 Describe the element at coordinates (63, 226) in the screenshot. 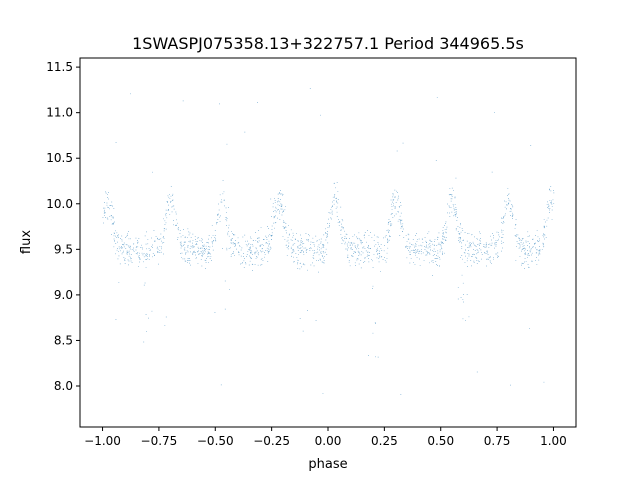

I see `y-axis-ticks: 8.0 8.5 9.0 9.5 10.0 10.5 11.0 11.5` at that location.